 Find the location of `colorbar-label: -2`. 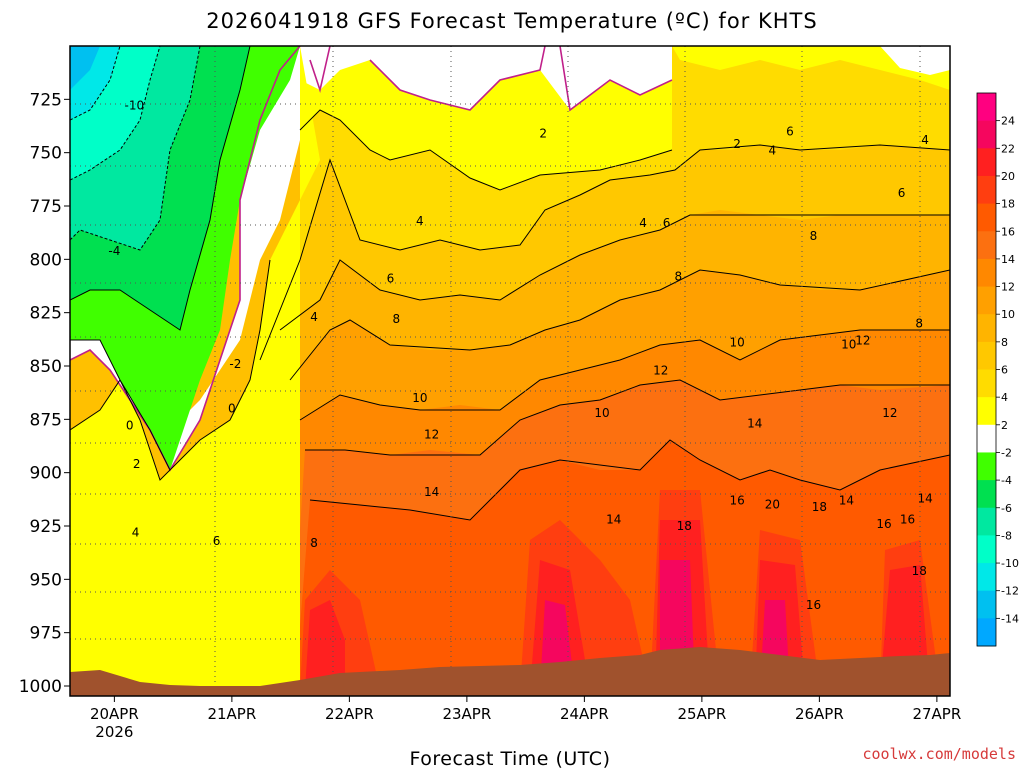

colorbar-label: -2 is located at coordinates (1006, 452).